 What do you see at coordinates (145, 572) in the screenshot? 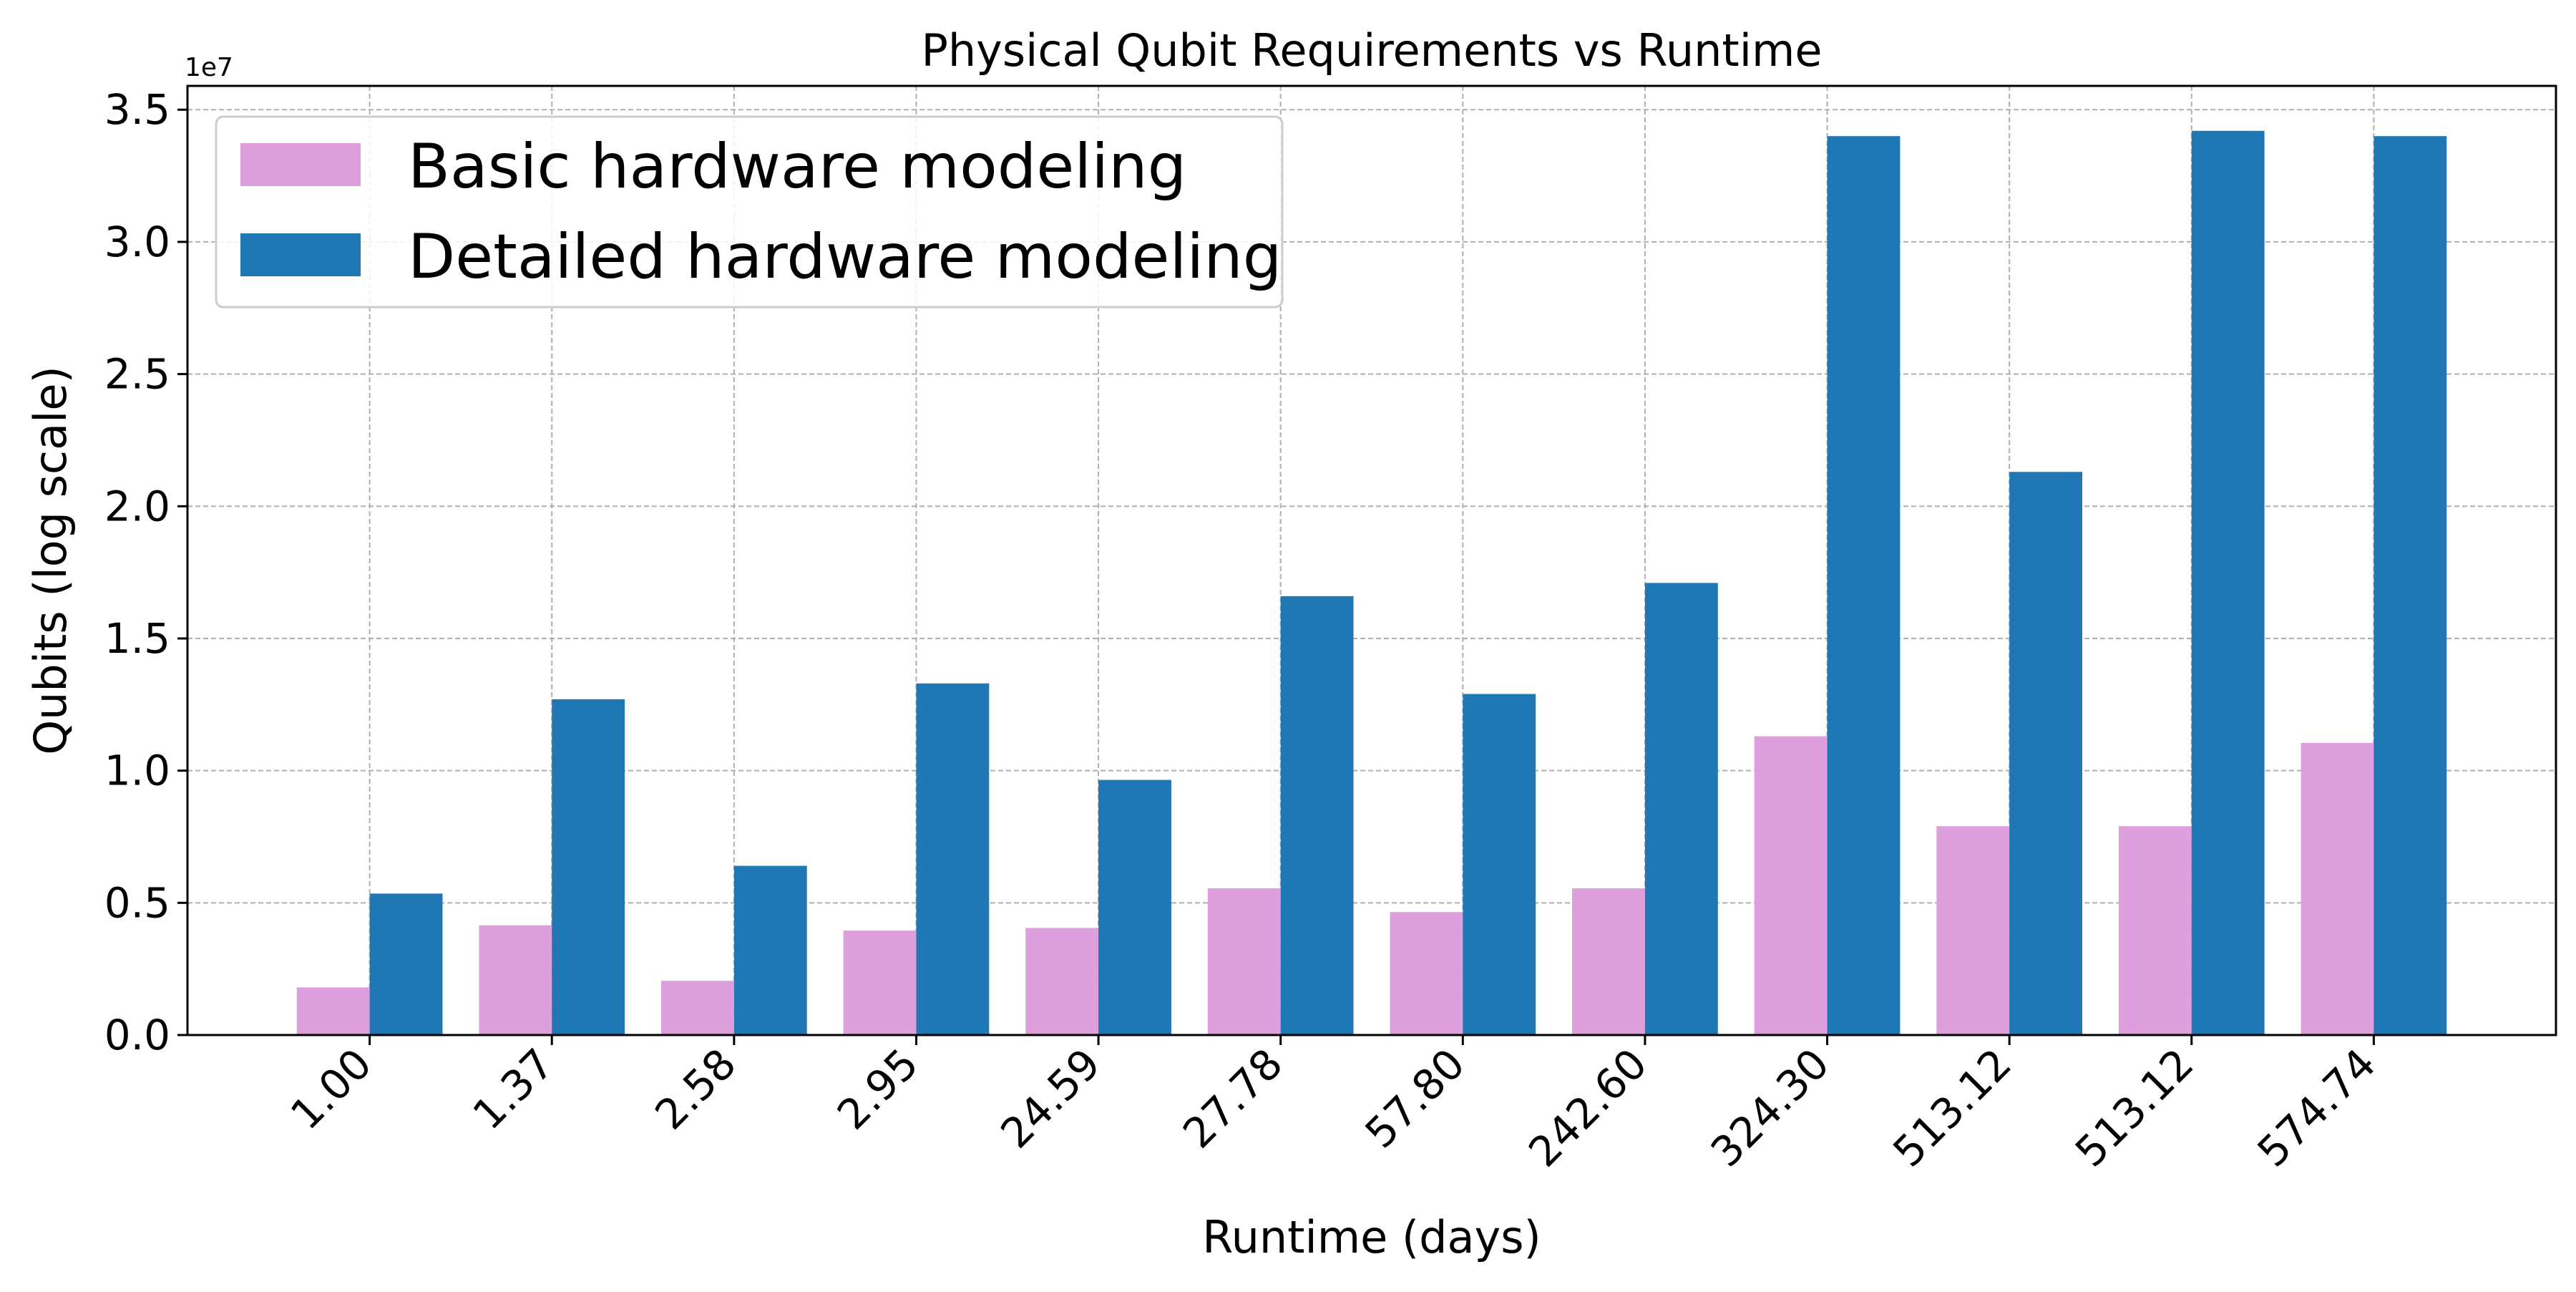
I see `y-axis: 0.0 0.5 1.0 1.5 2.0 2.5 3.0 3.5` at bounding box center [145, 572].